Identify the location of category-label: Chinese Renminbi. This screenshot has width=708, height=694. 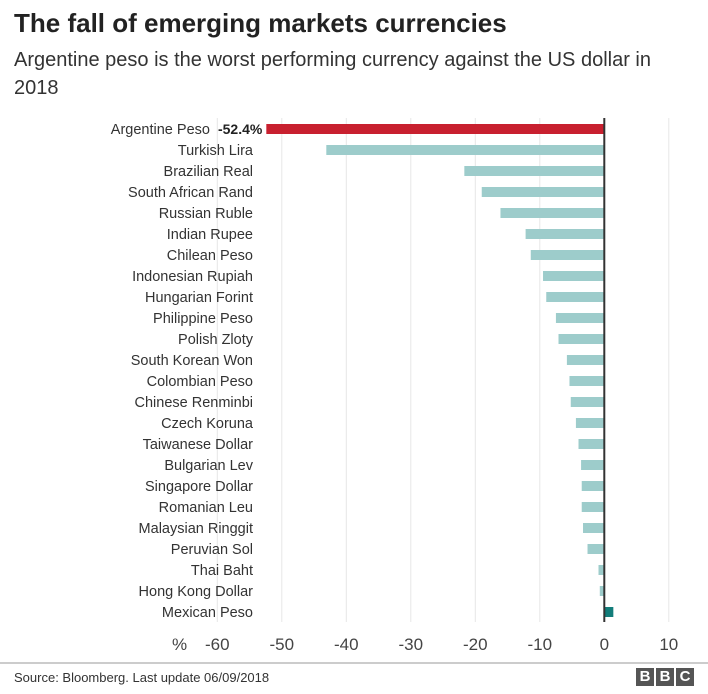
(194, 403).